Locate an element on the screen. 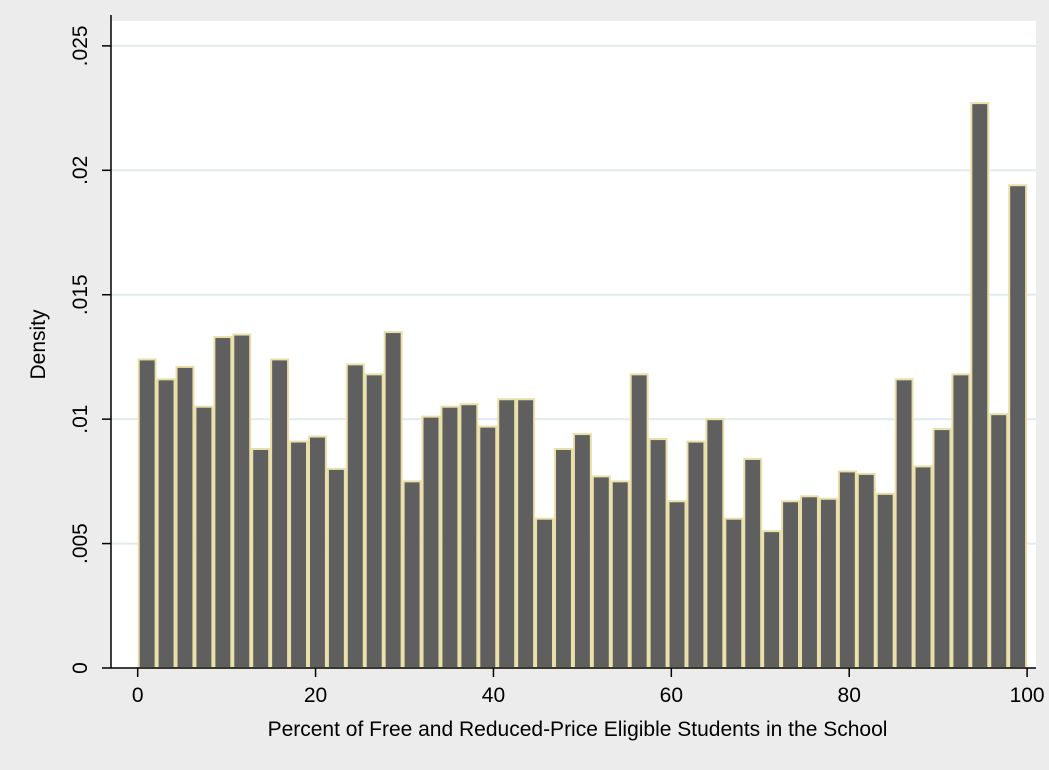 Image resolution: width=1049 pixels, height=770 pixels. x-tick-label: 40 is located at coordinates (493, 695).